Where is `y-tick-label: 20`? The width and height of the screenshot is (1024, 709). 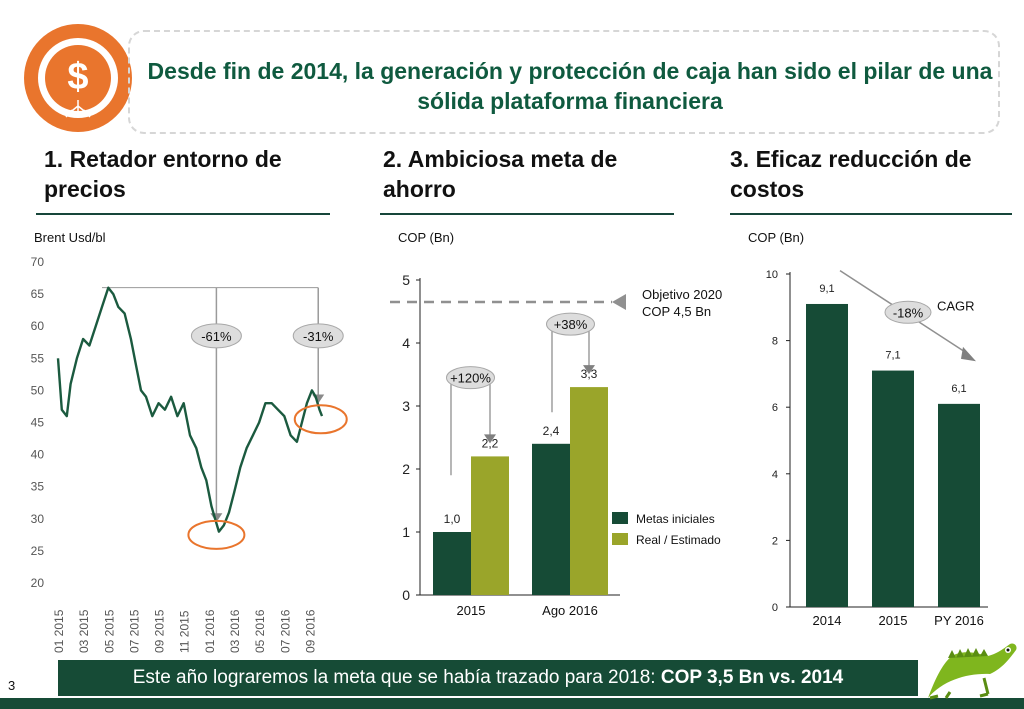
y-tick-label: 20 is located at coordinates (38, 583).